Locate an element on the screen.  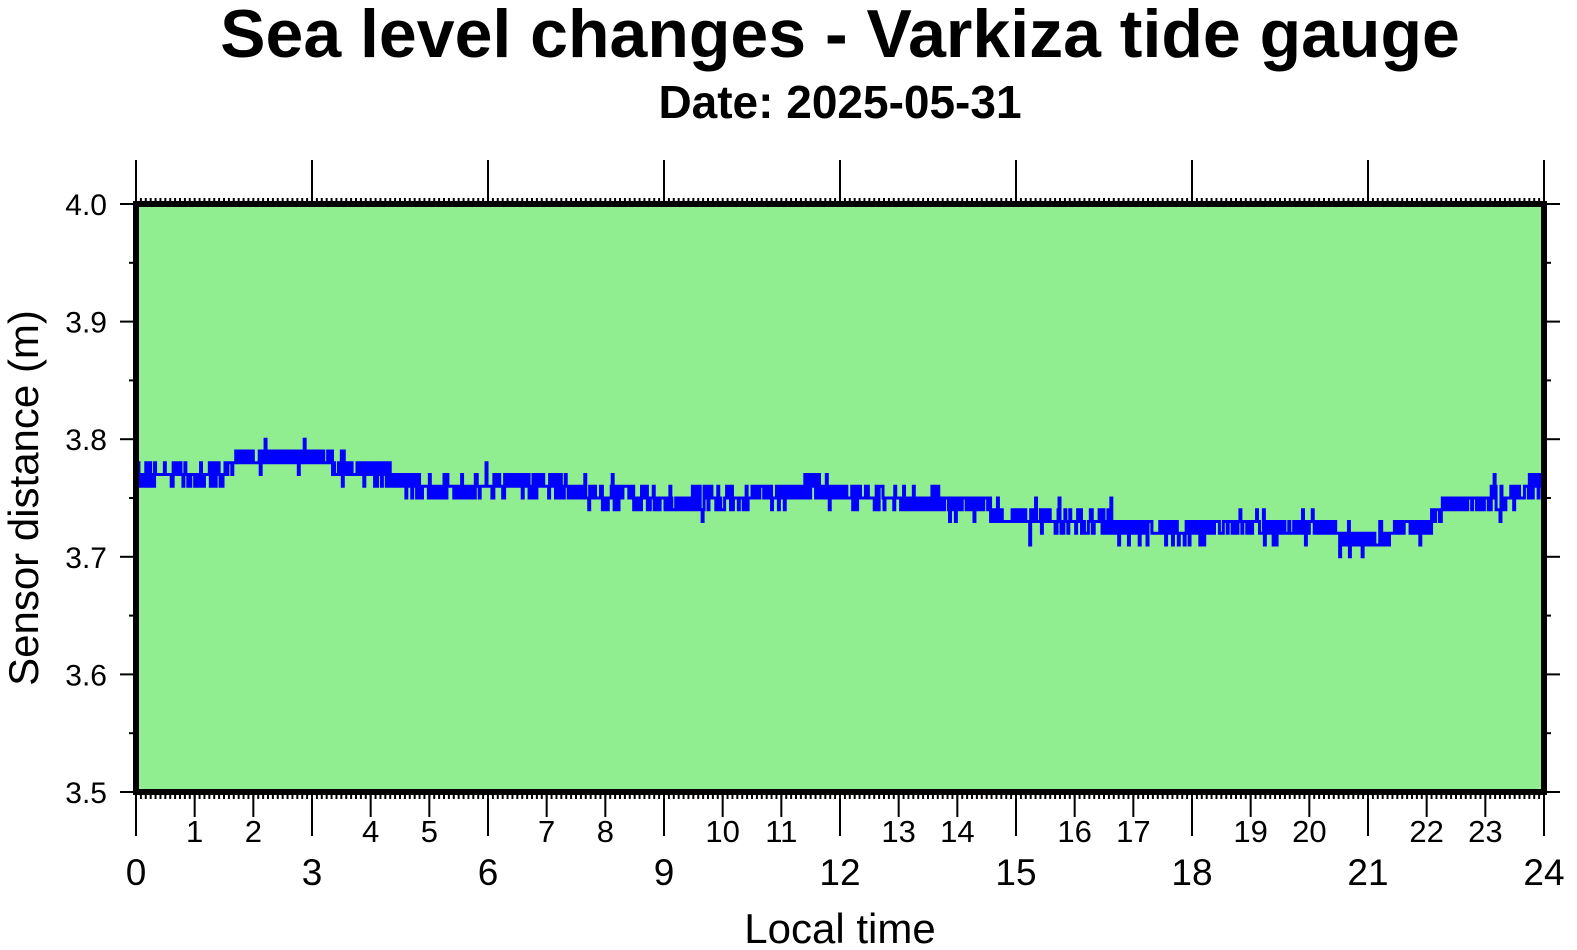
y-tick-label: 3.8 is located at coordinates (86, 440).